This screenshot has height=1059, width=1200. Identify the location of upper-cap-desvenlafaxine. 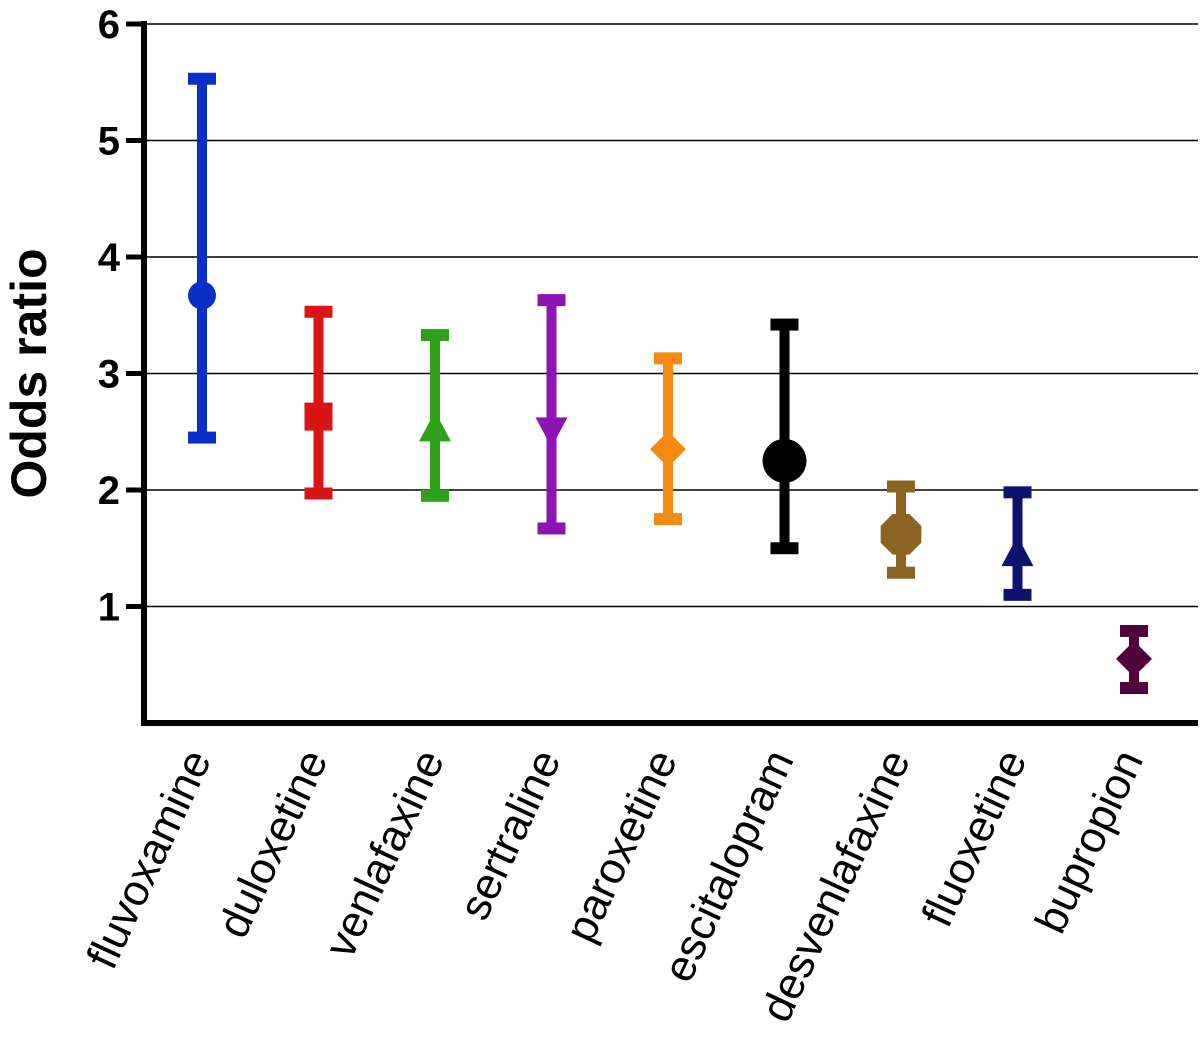
(901, 486).